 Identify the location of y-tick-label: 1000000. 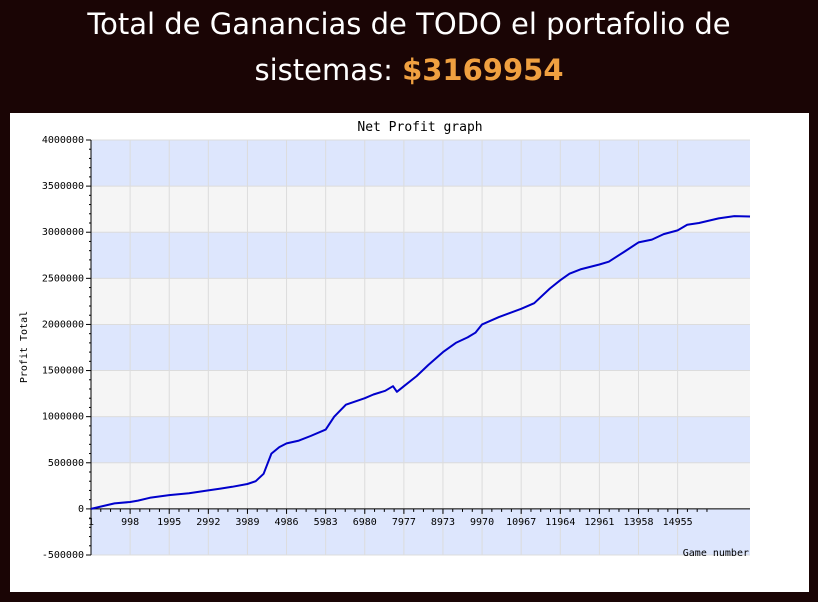
(63, 417).